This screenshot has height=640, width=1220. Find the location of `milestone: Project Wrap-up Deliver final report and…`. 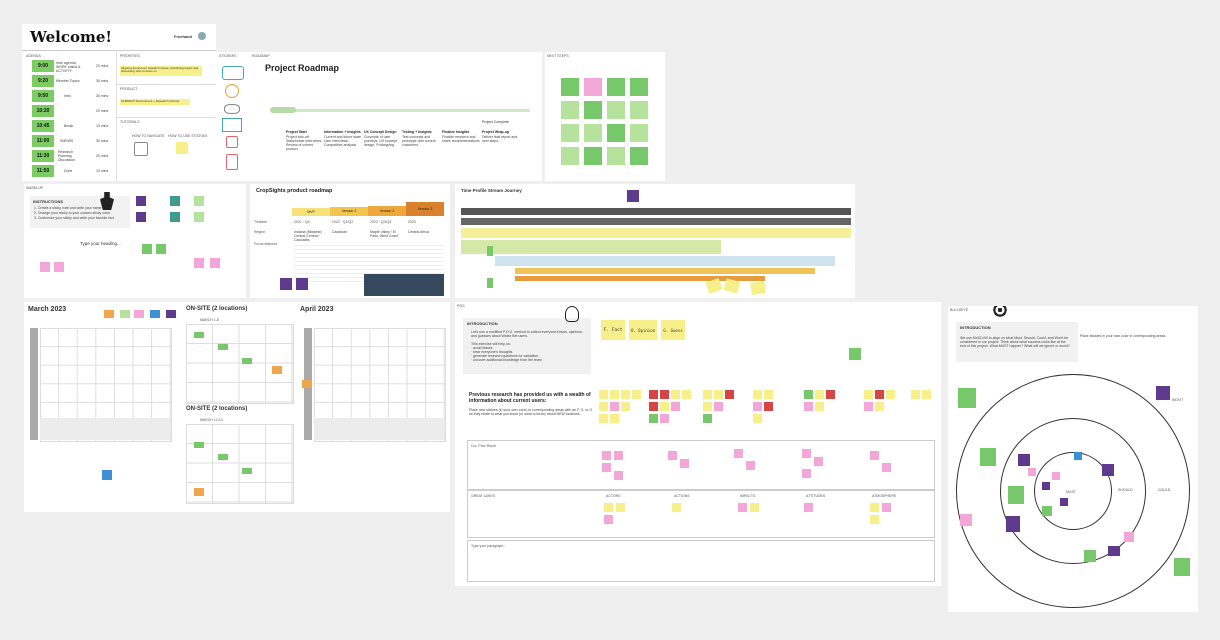

milestone: Project Wrap-up Deliver final report and… is located at coordinates (502, 136).